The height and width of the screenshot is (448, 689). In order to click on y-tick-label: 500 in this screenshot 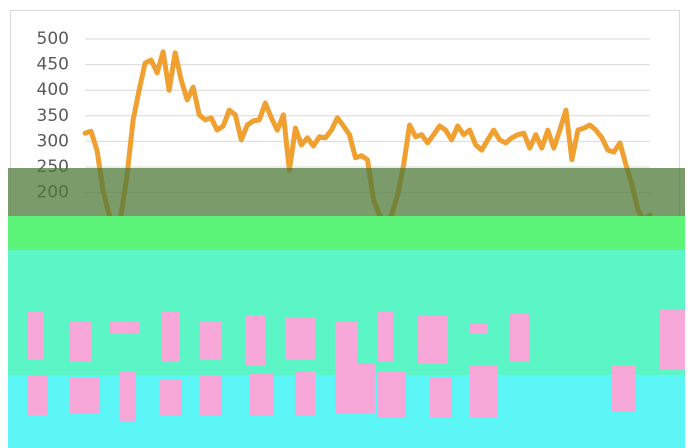, I will do `click(53, 39)`.